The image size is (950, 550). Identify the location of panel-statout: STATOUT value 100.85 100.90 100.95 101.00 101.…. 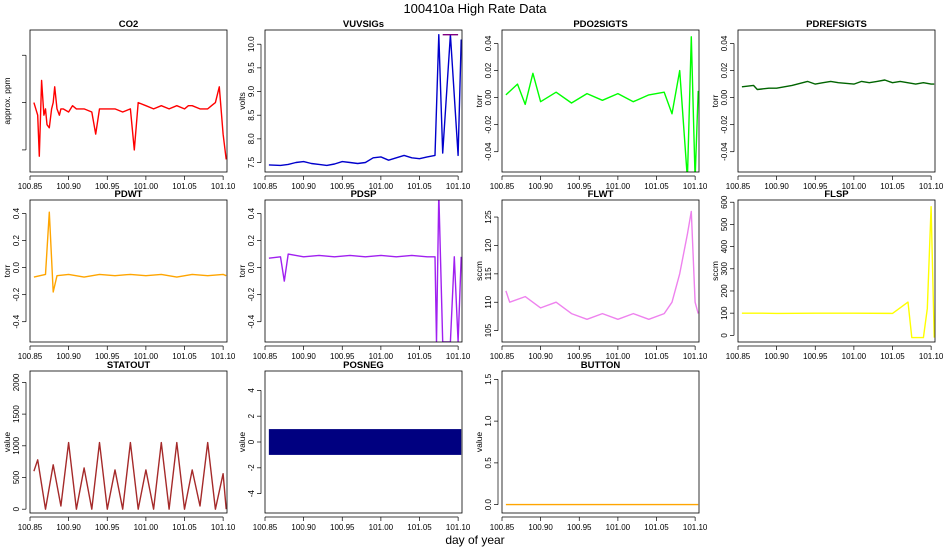
(119, 446).